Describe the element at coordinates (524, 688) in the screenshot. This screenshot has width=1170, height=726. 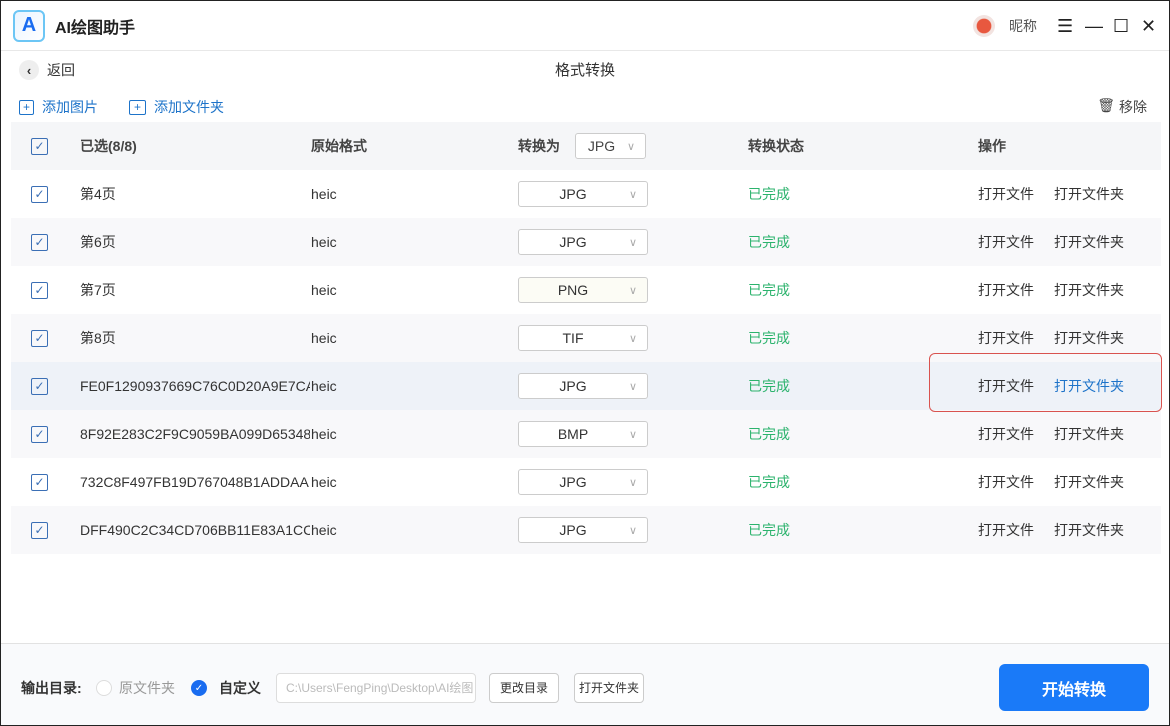
I see `change-dir-button: 更改目录` at that location.